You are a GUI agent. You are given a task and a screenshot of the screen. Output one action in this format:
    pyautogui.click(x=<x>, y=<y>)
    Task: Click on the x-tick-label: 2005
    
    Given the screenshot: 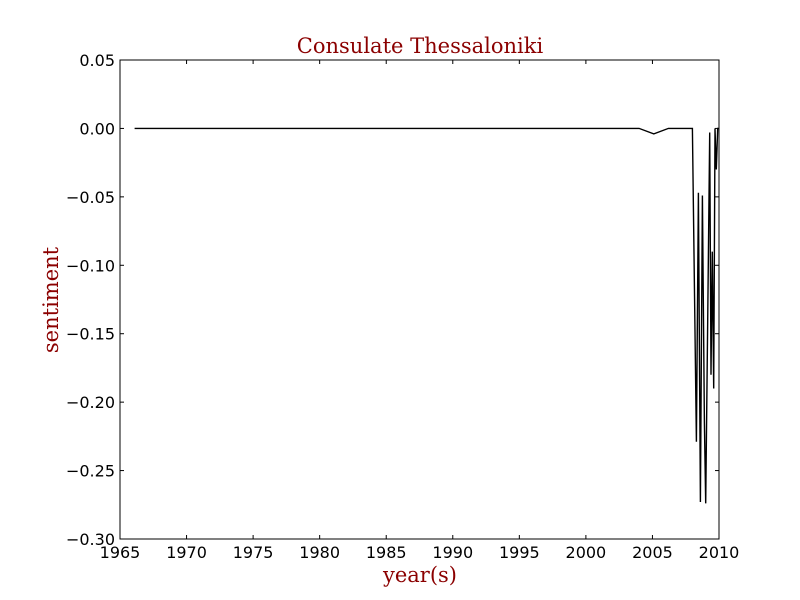 What is the action you would take?
    pyautogui.click(x=652, y=552)
    